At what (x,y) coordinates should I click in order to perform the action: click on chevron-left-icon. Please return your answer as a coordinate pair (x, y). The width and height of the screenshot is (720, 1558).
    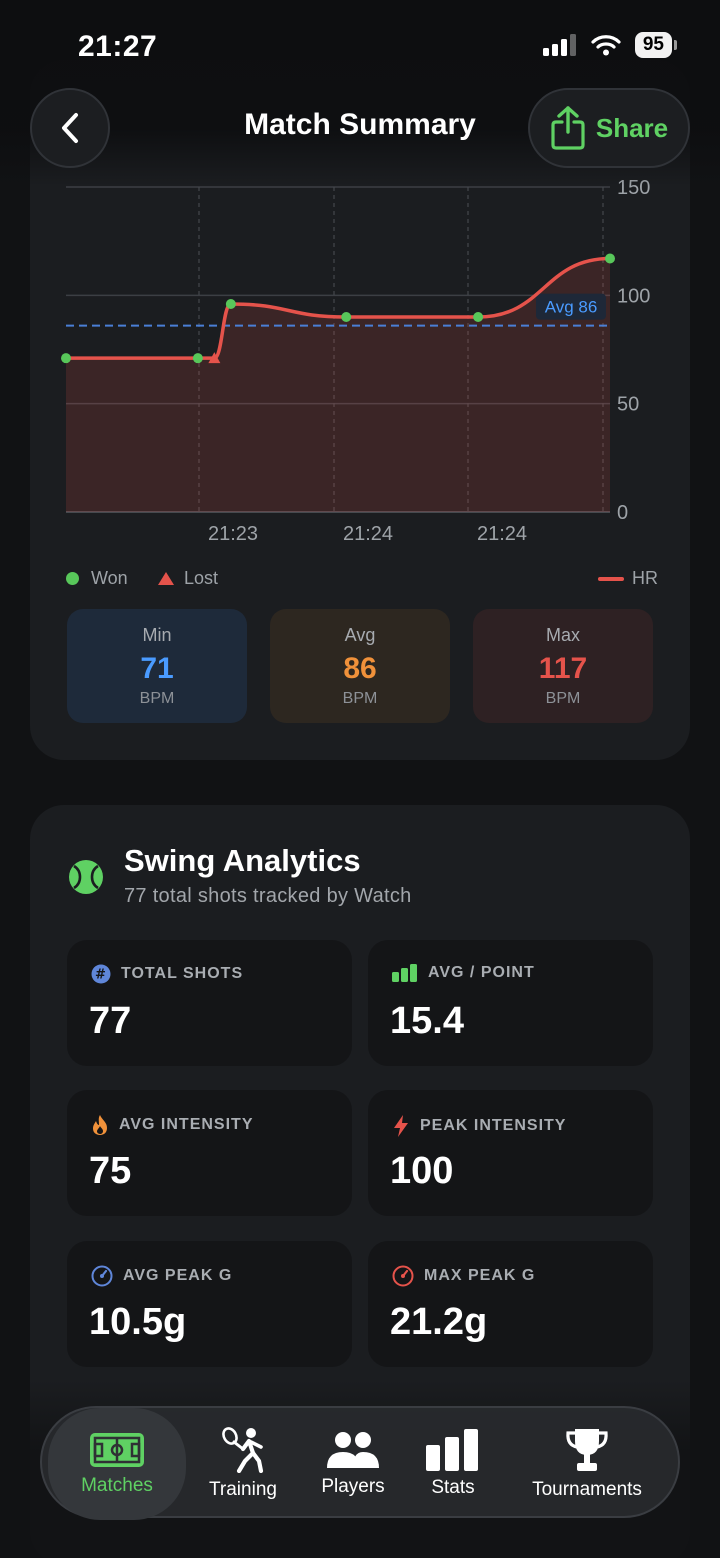
    Looking at the image, I should click on (70, 128).